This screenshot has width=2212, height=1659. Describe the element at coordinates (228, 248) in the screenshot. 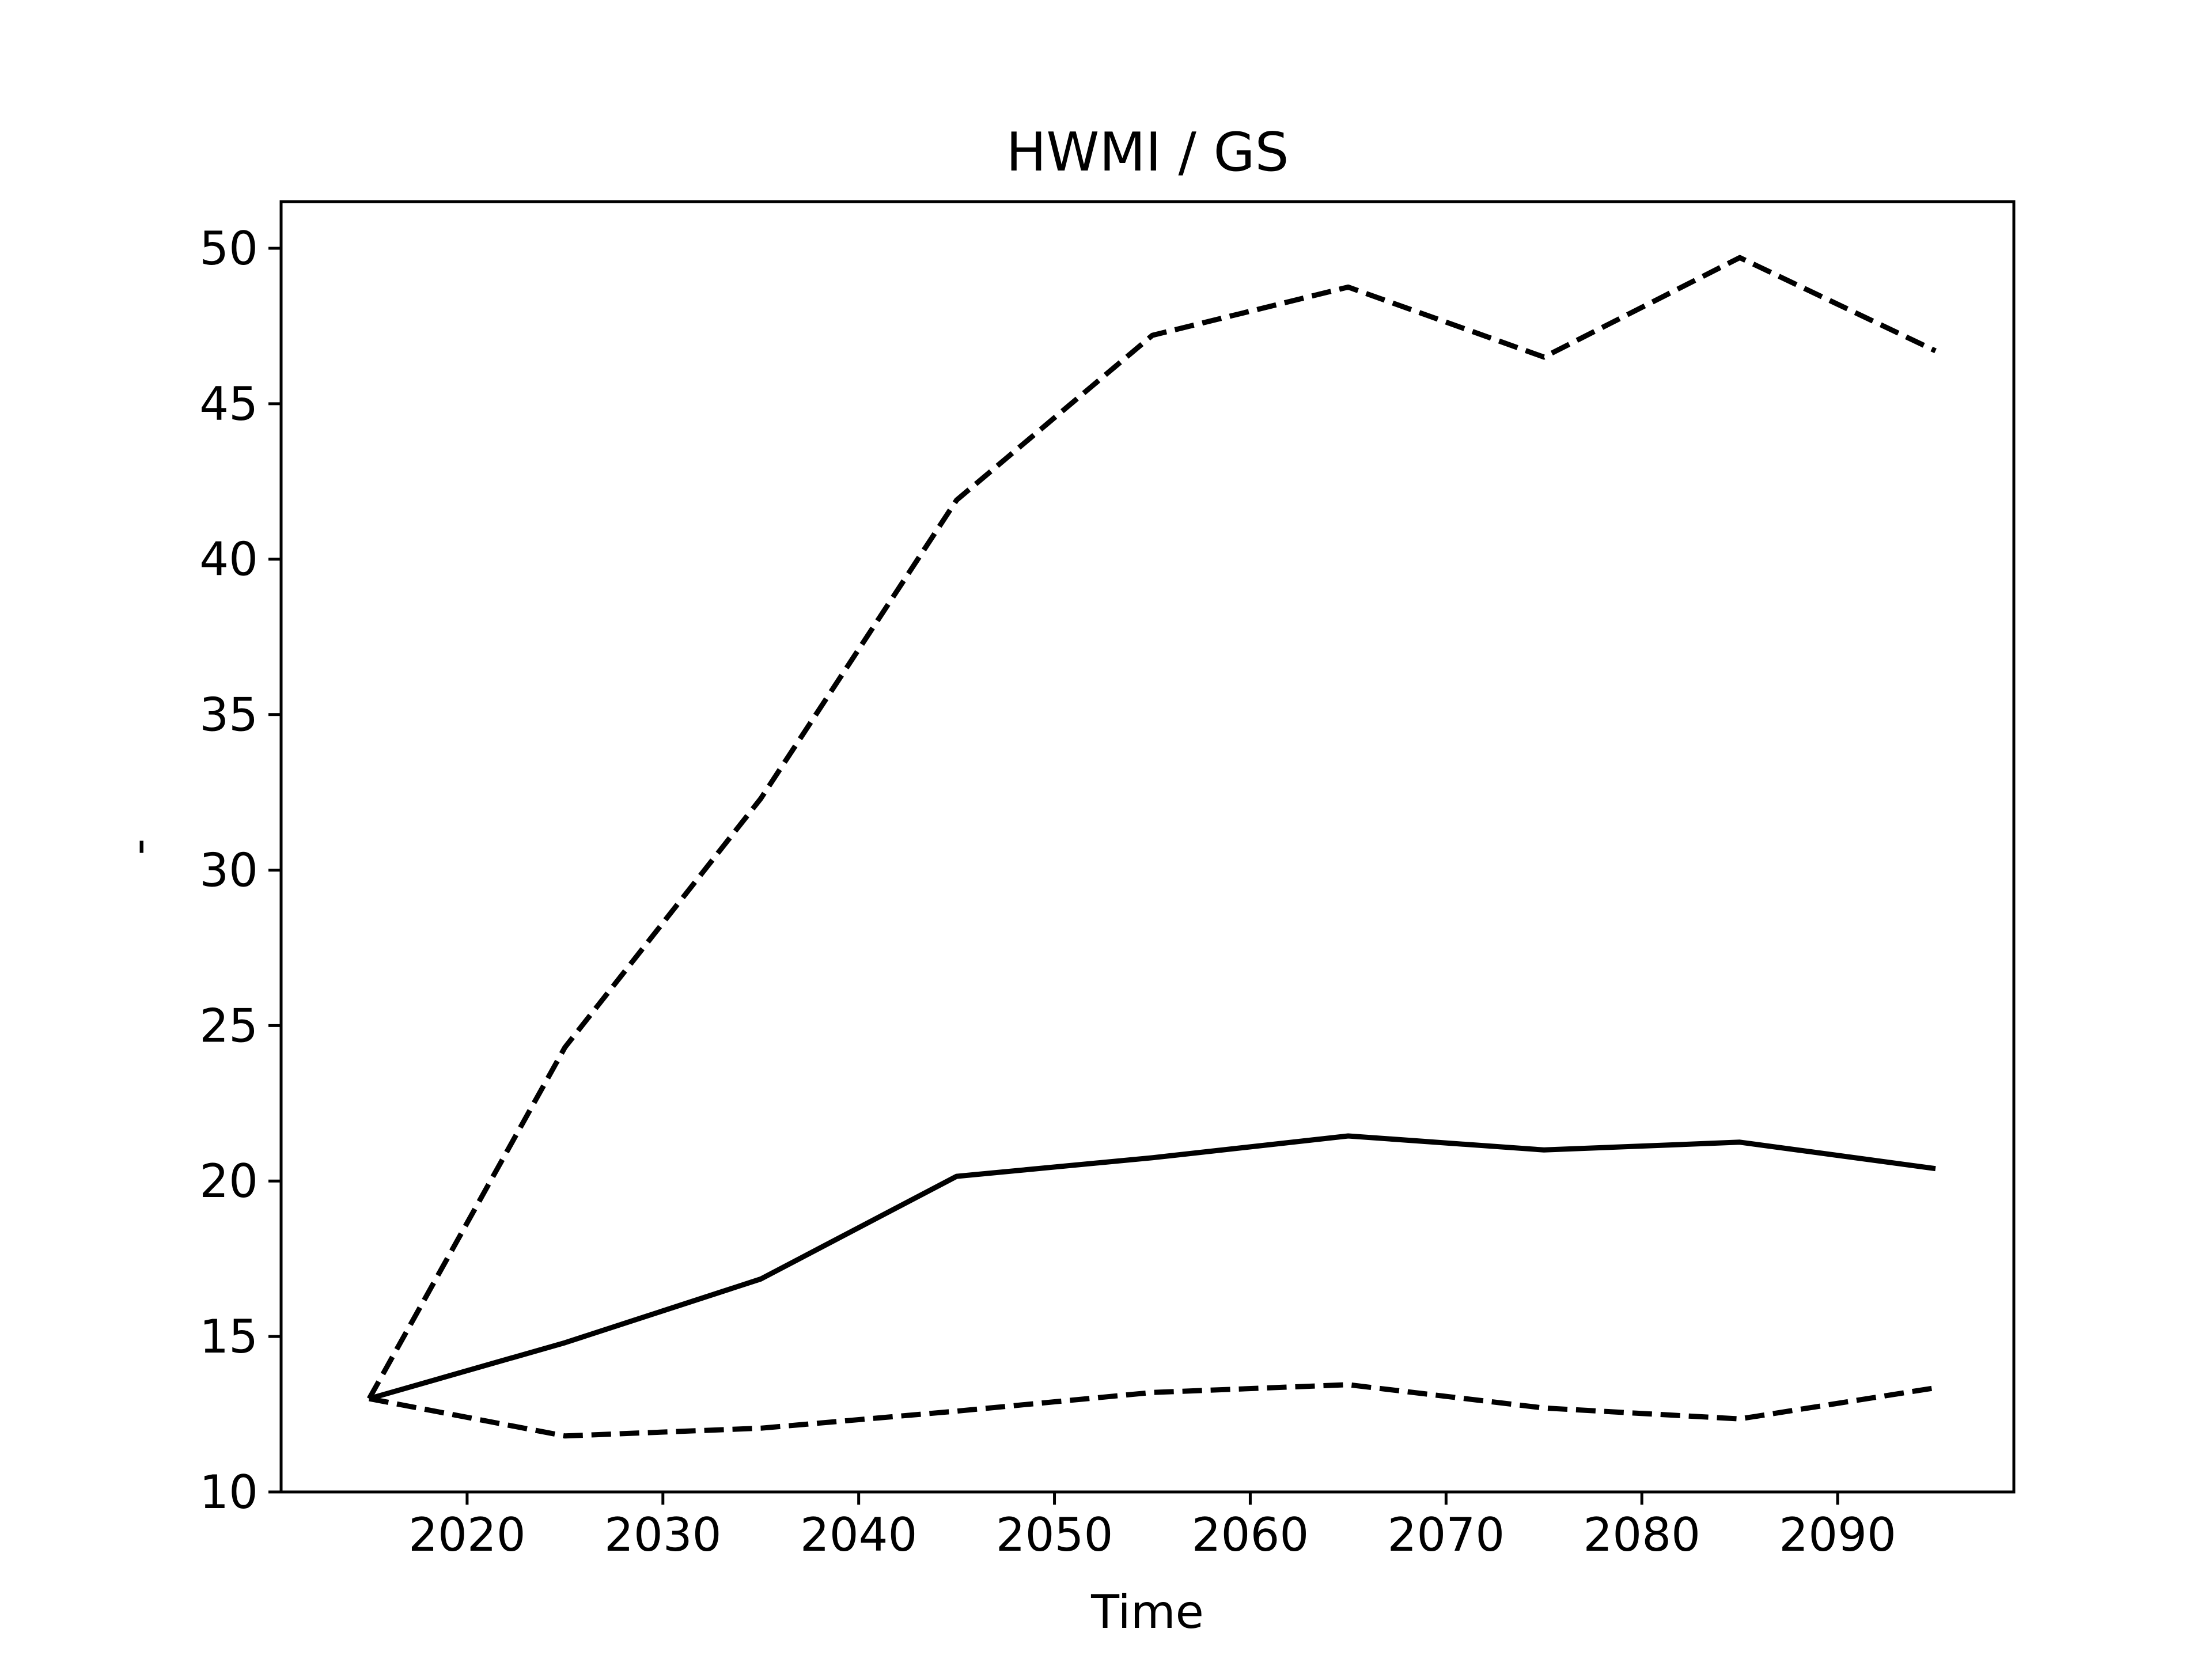

I see `y-tick-label: 50` at that location.